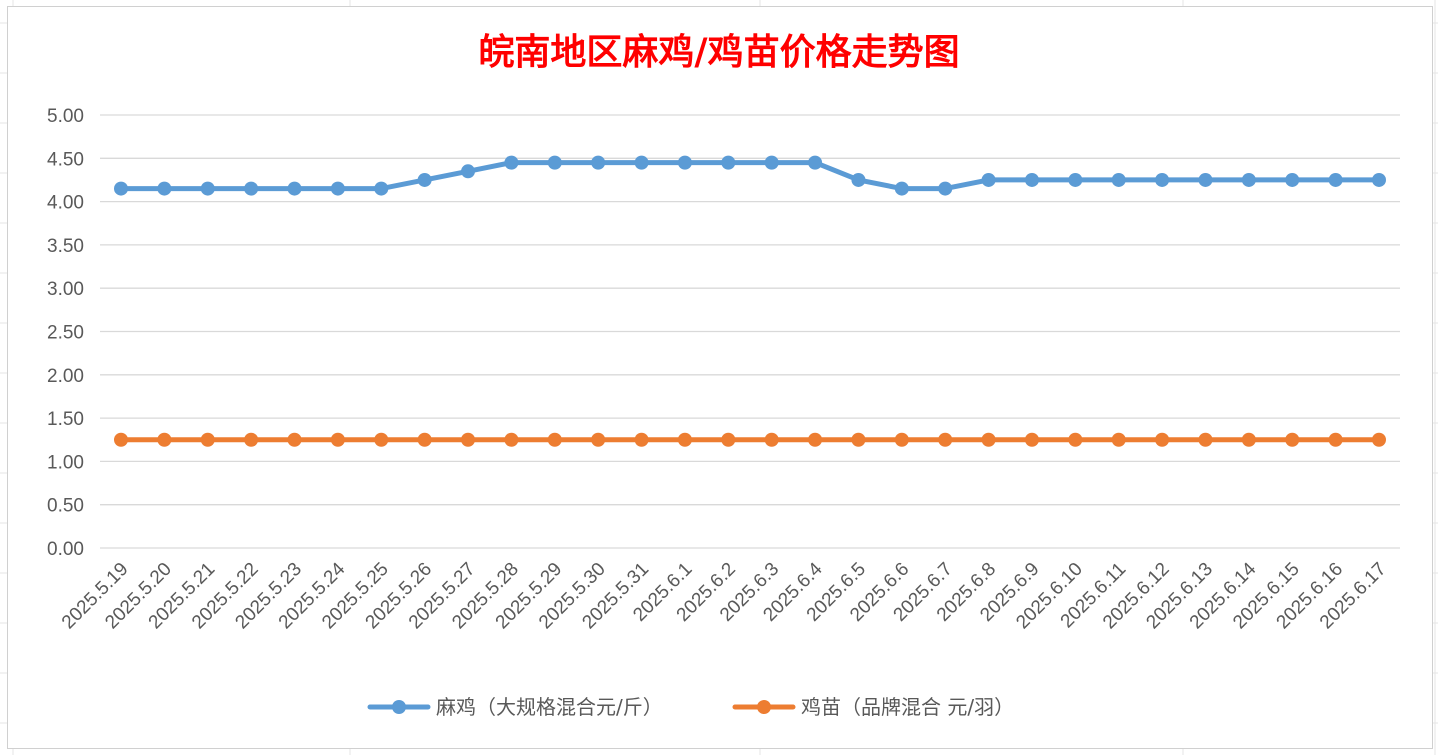 The height and width of the screenshot is (755, 1438). I want to click on chart-title: 皖南地区麻鸡/鸡苗价格走势图, so click(718, 52).